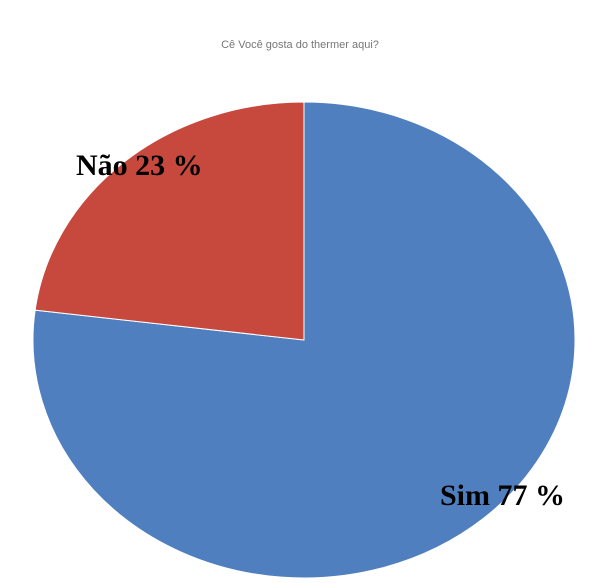  I want to click on data-label-nao: Não 23 %, so click(139, 165).